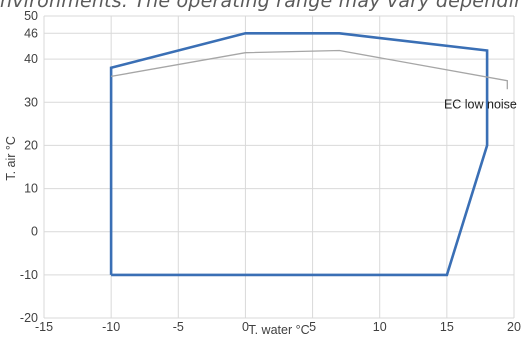 The width and height of the screenshot is (521, 340). I want to click on y-tick-label: -20, so click(29, 318).